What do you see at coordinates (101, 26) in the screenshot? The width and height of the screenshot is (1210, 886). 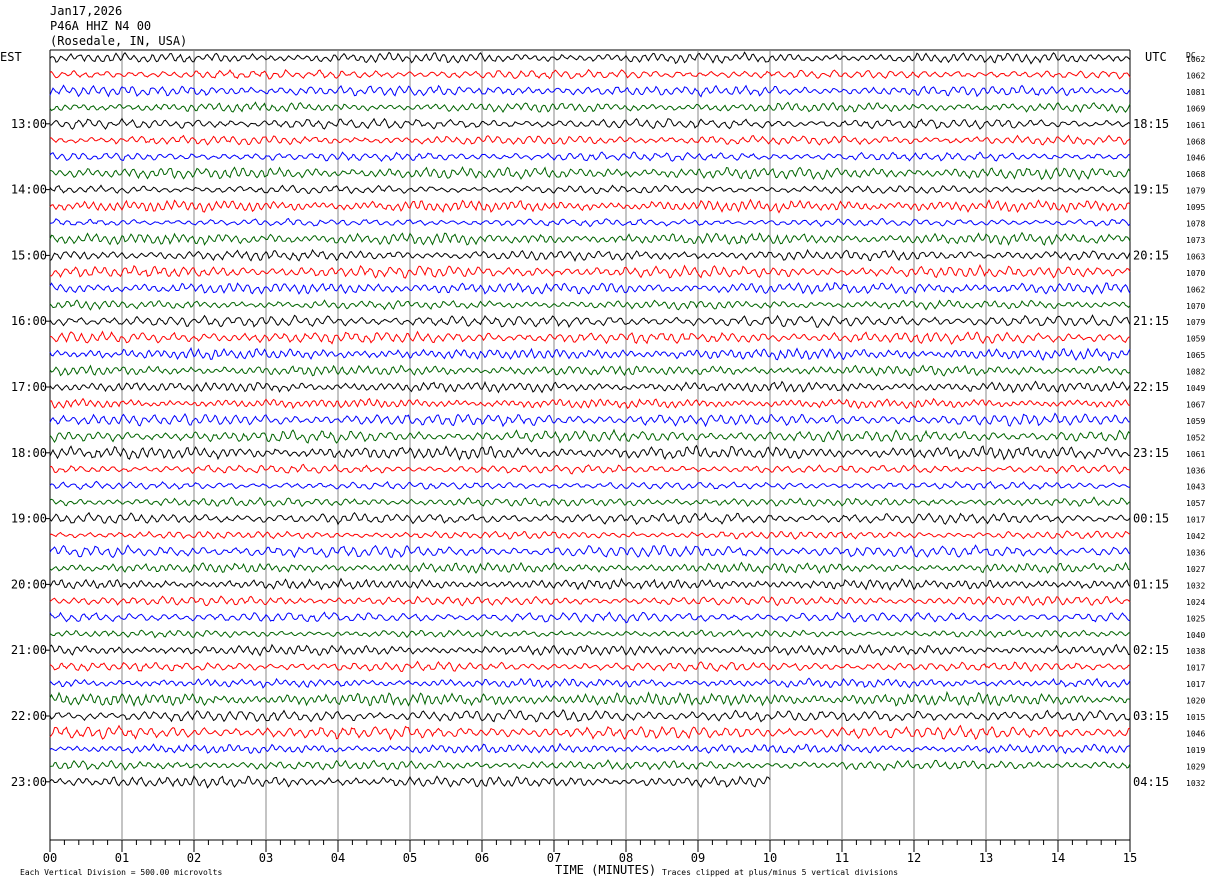 I see `header-station: P46A HHZ N4 00` at bounding box center [101, 26].